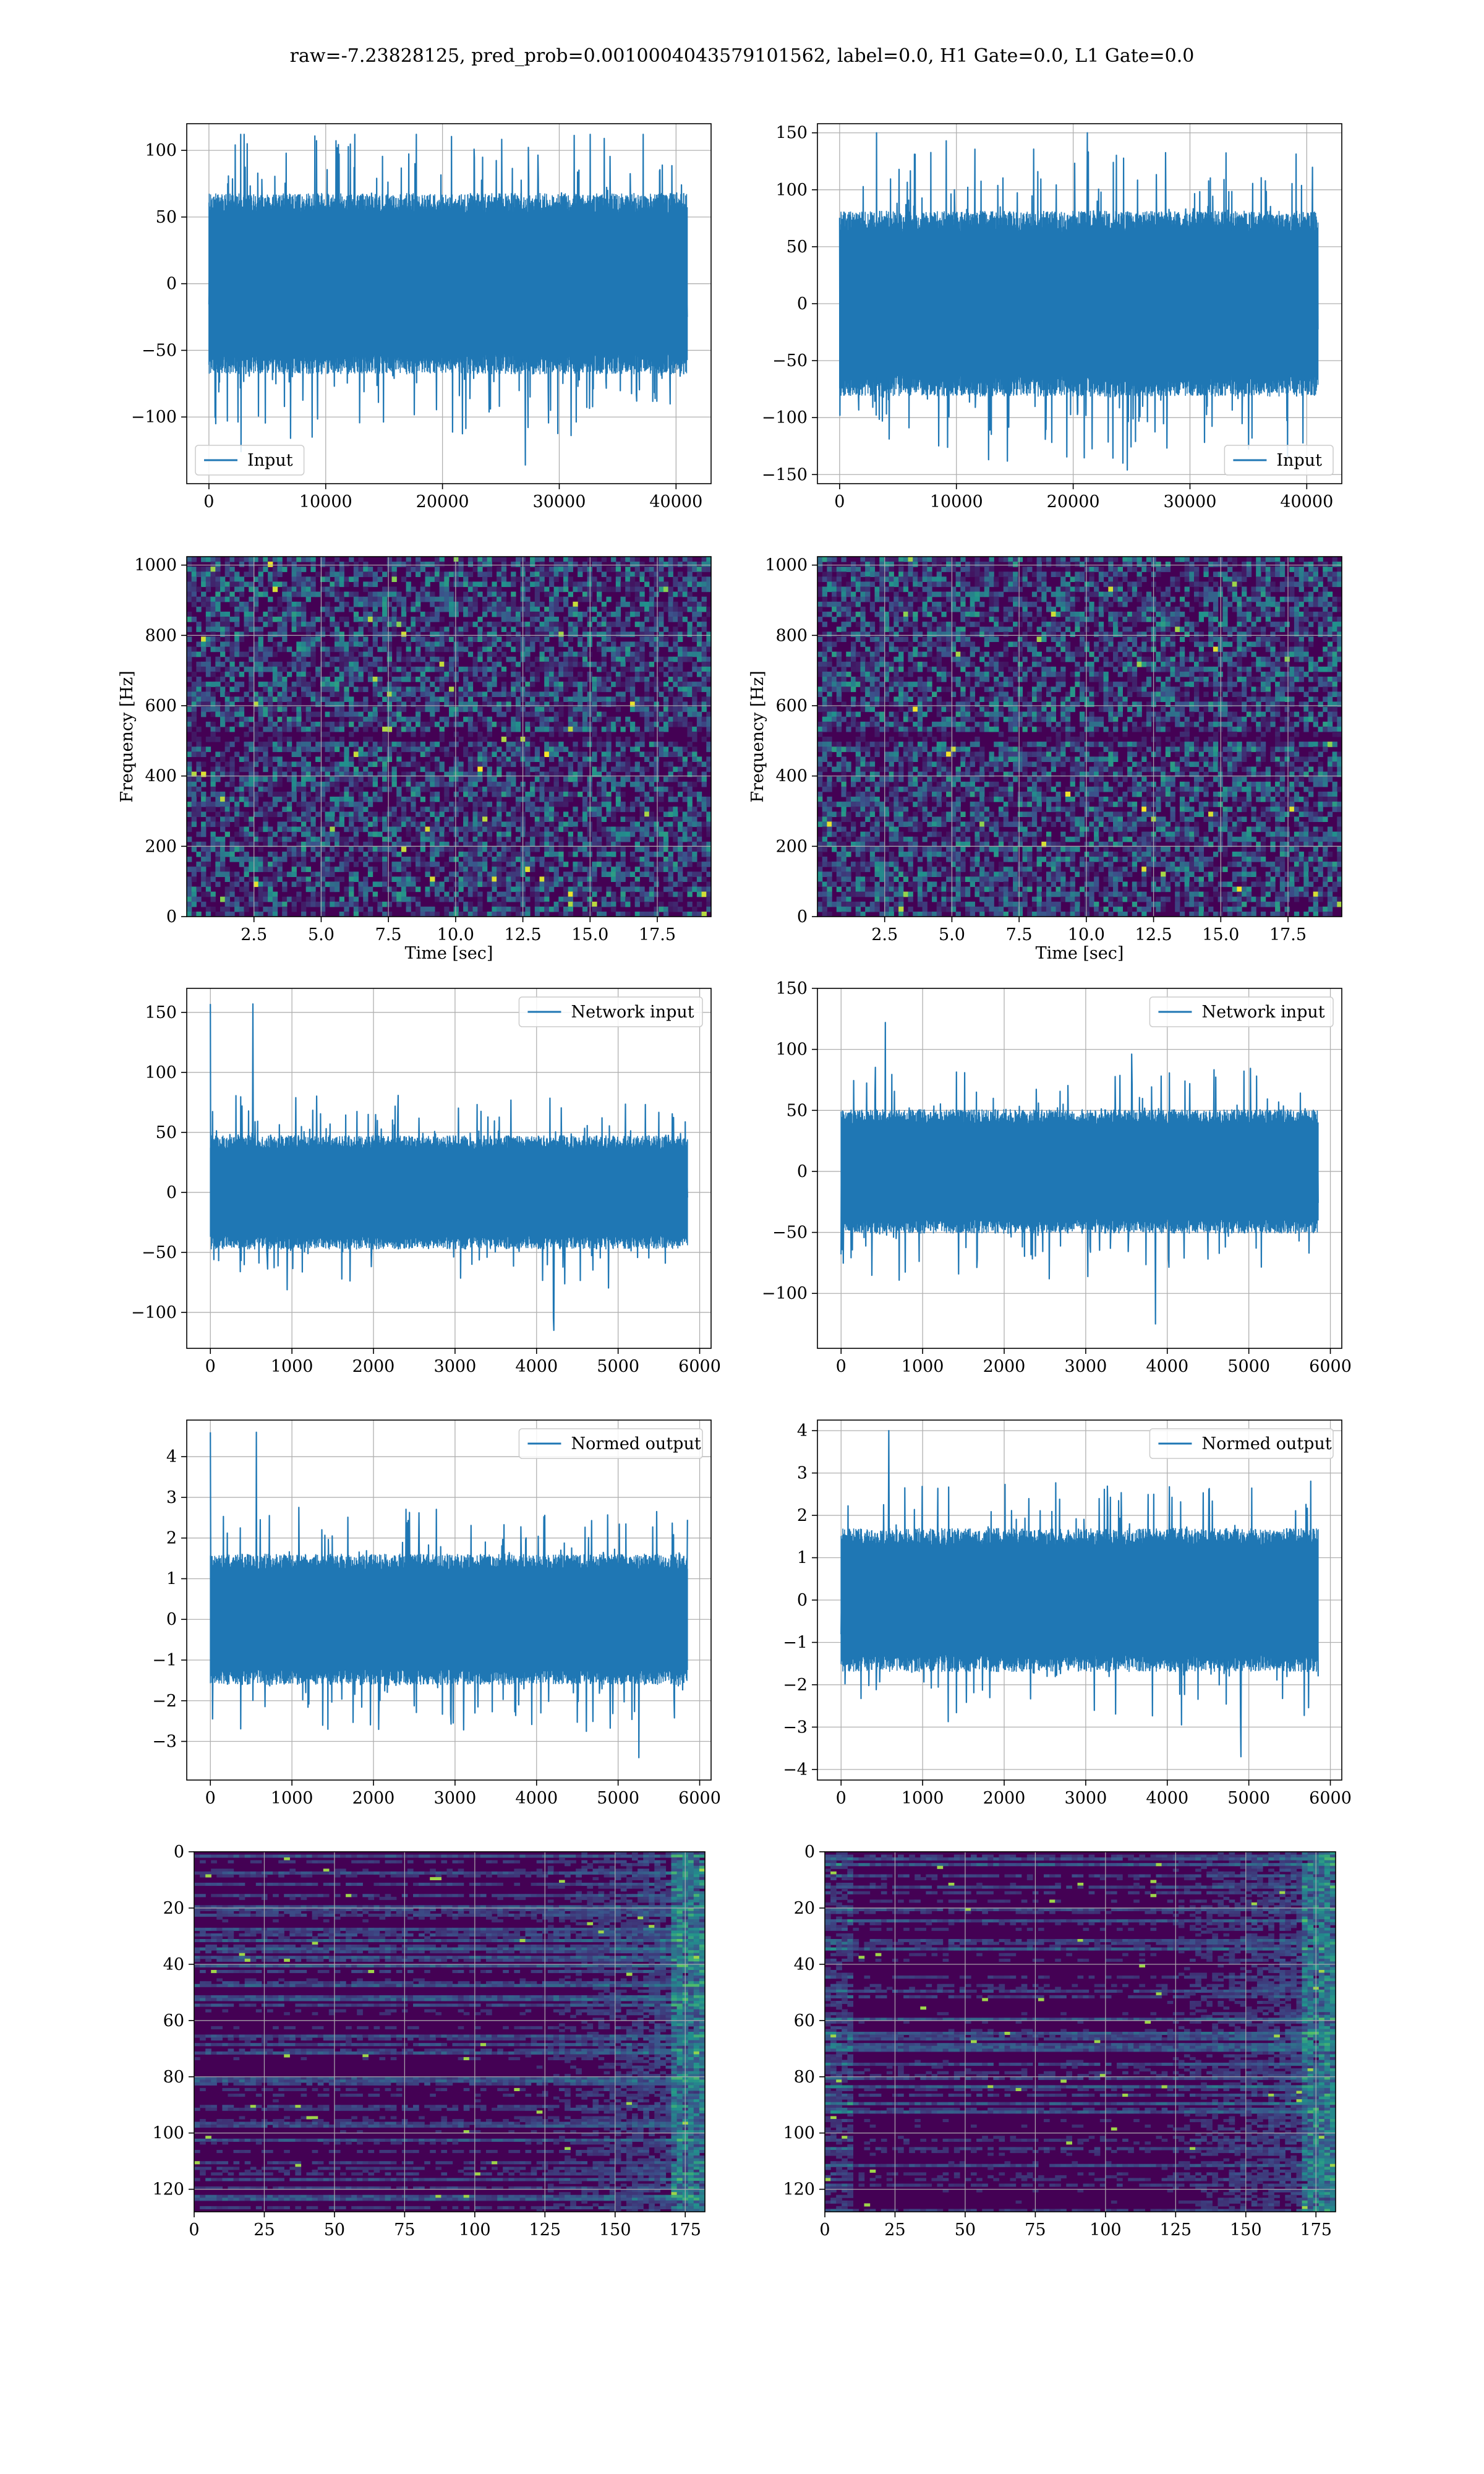  What do you see at coordinates (632, 1013) in the screenshot?
I see `legend-label: Network input` at bounding box center [632, 1013].